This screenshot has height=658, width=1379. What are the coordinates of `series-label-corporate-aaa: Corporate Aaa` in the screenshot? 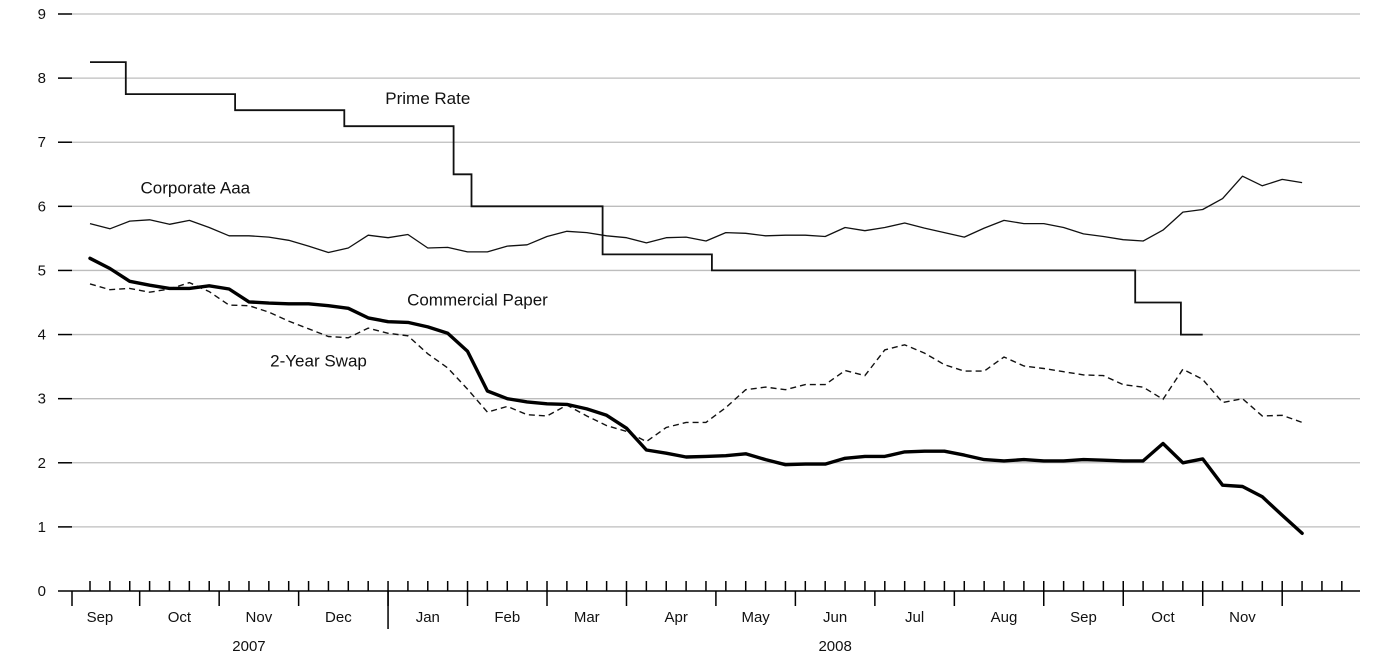 It's located at (195, 188).